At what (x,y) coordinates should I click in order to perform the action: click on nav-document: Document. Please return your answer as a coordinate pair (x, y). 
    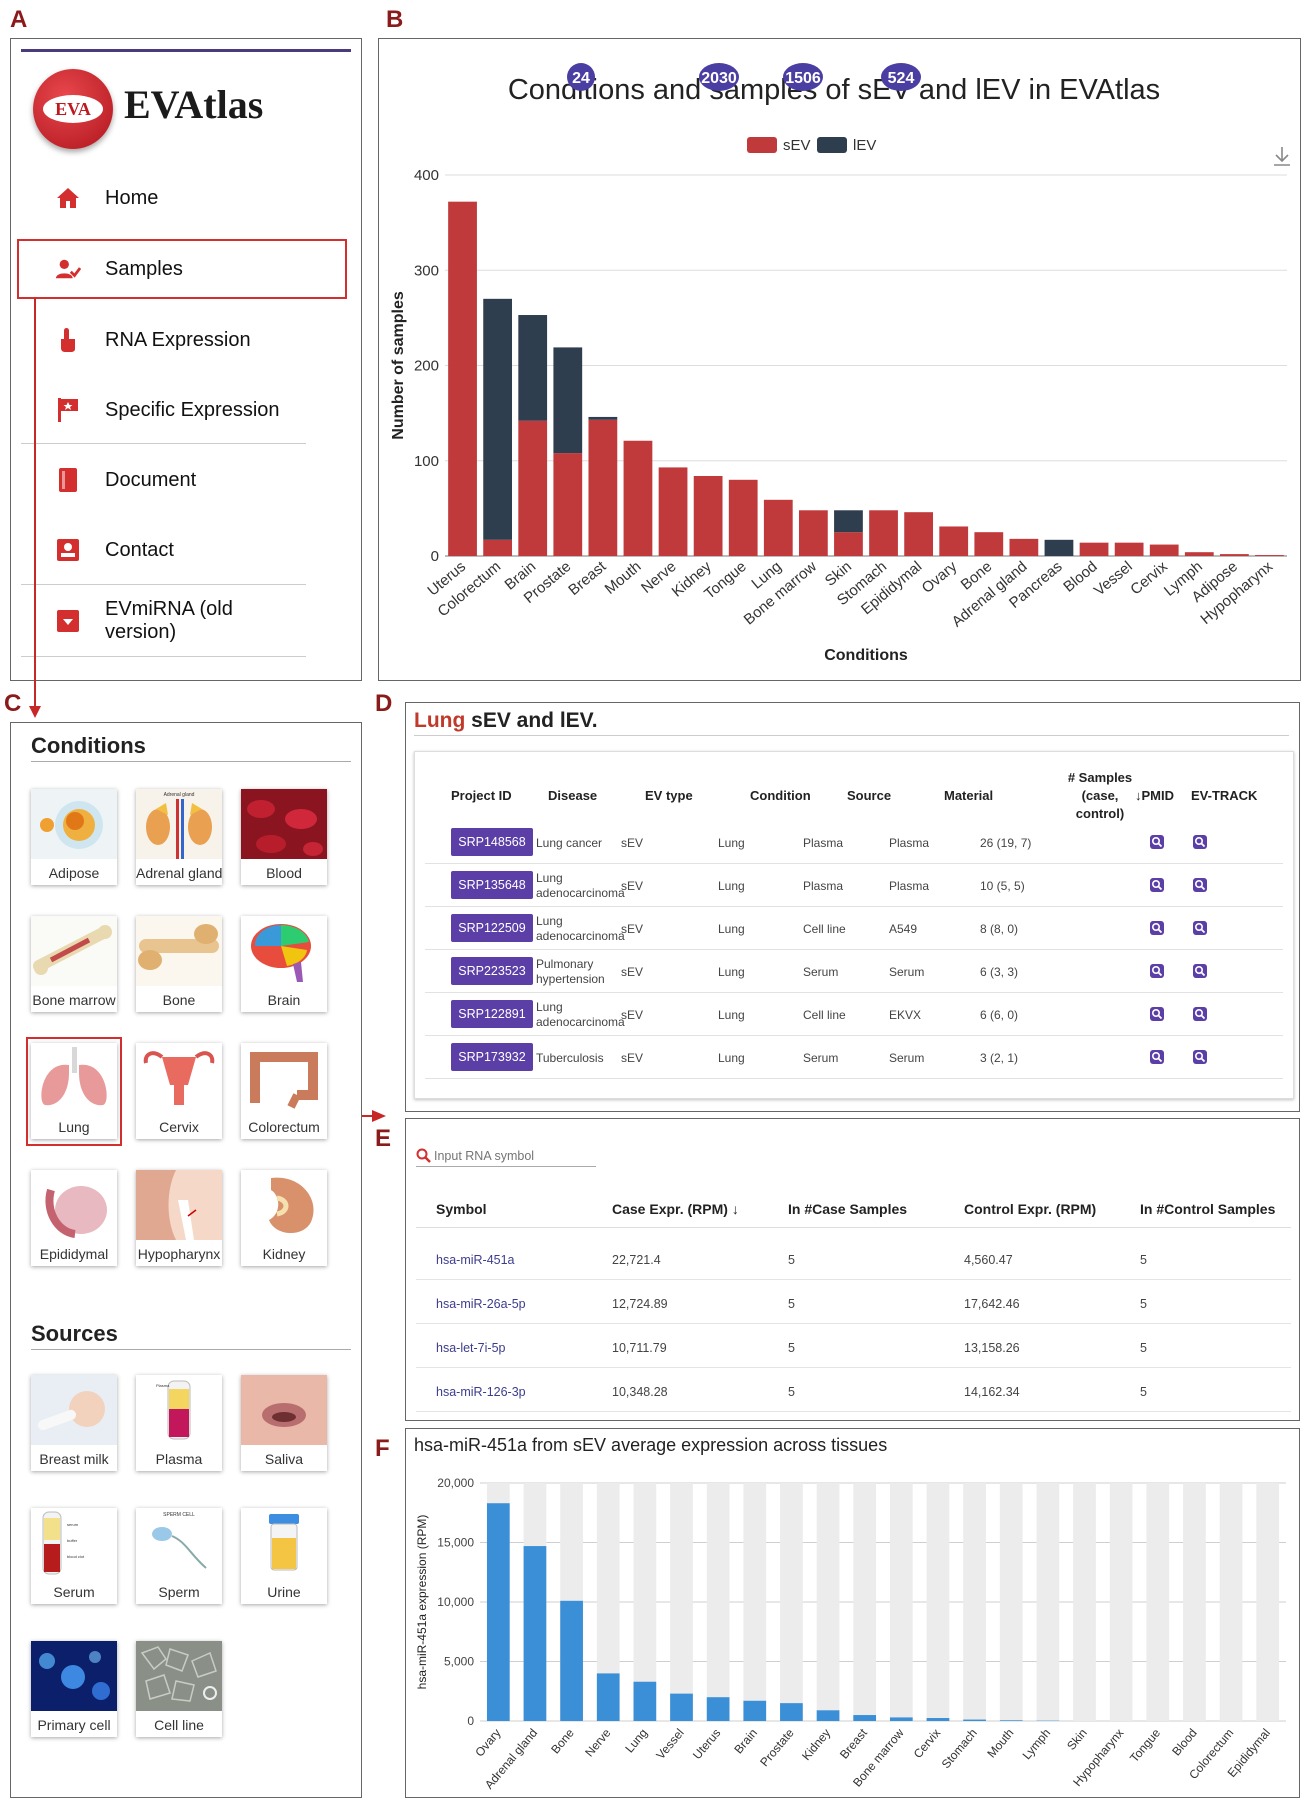
    Looking at the image, I should click on (163, 480).